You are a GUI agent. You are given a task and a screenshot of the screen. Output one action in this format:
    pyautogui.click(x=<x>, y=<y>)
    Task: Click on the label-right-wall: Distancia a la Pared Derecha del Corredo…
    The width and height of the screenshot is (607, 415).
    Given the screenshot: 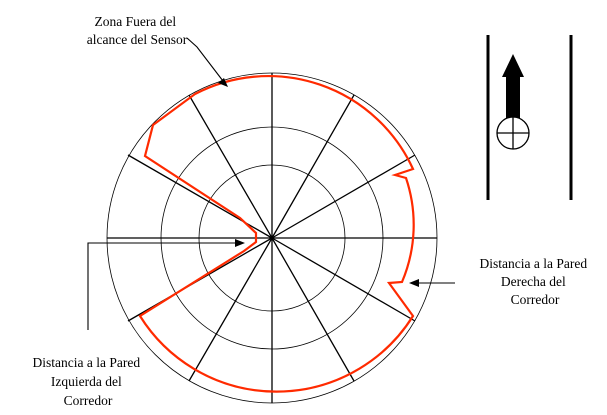 What is the action you would take?
    pyautogui.click(x=535, y=281)
    